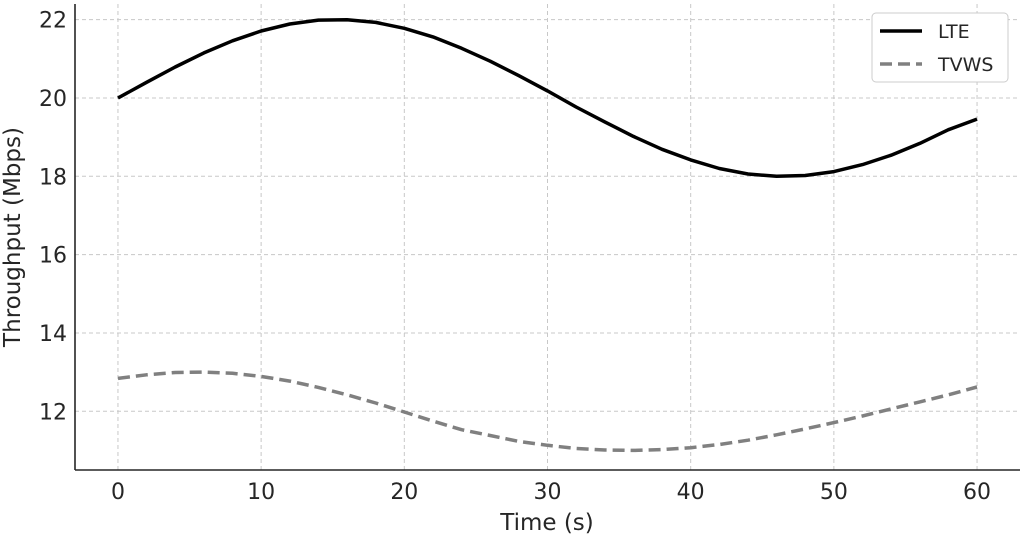 This screenshot has width=1022, height=536. Describe the element at coordinates (53, 412) in the screenshot. I see `y-tick-label: 12` at that location.